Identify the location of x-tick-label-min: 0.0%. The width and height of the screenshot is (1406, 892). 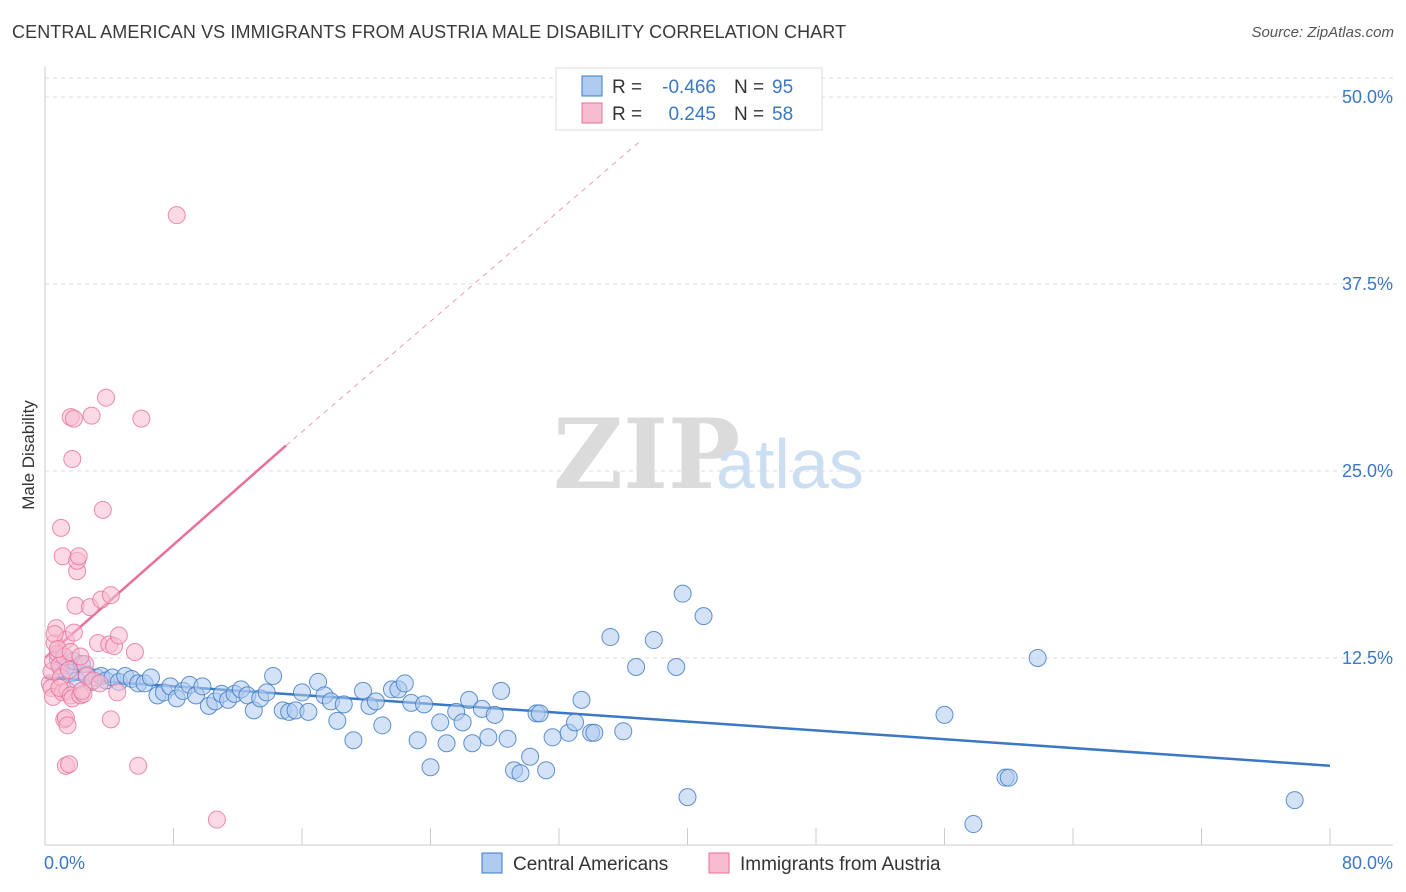
(64, 863).